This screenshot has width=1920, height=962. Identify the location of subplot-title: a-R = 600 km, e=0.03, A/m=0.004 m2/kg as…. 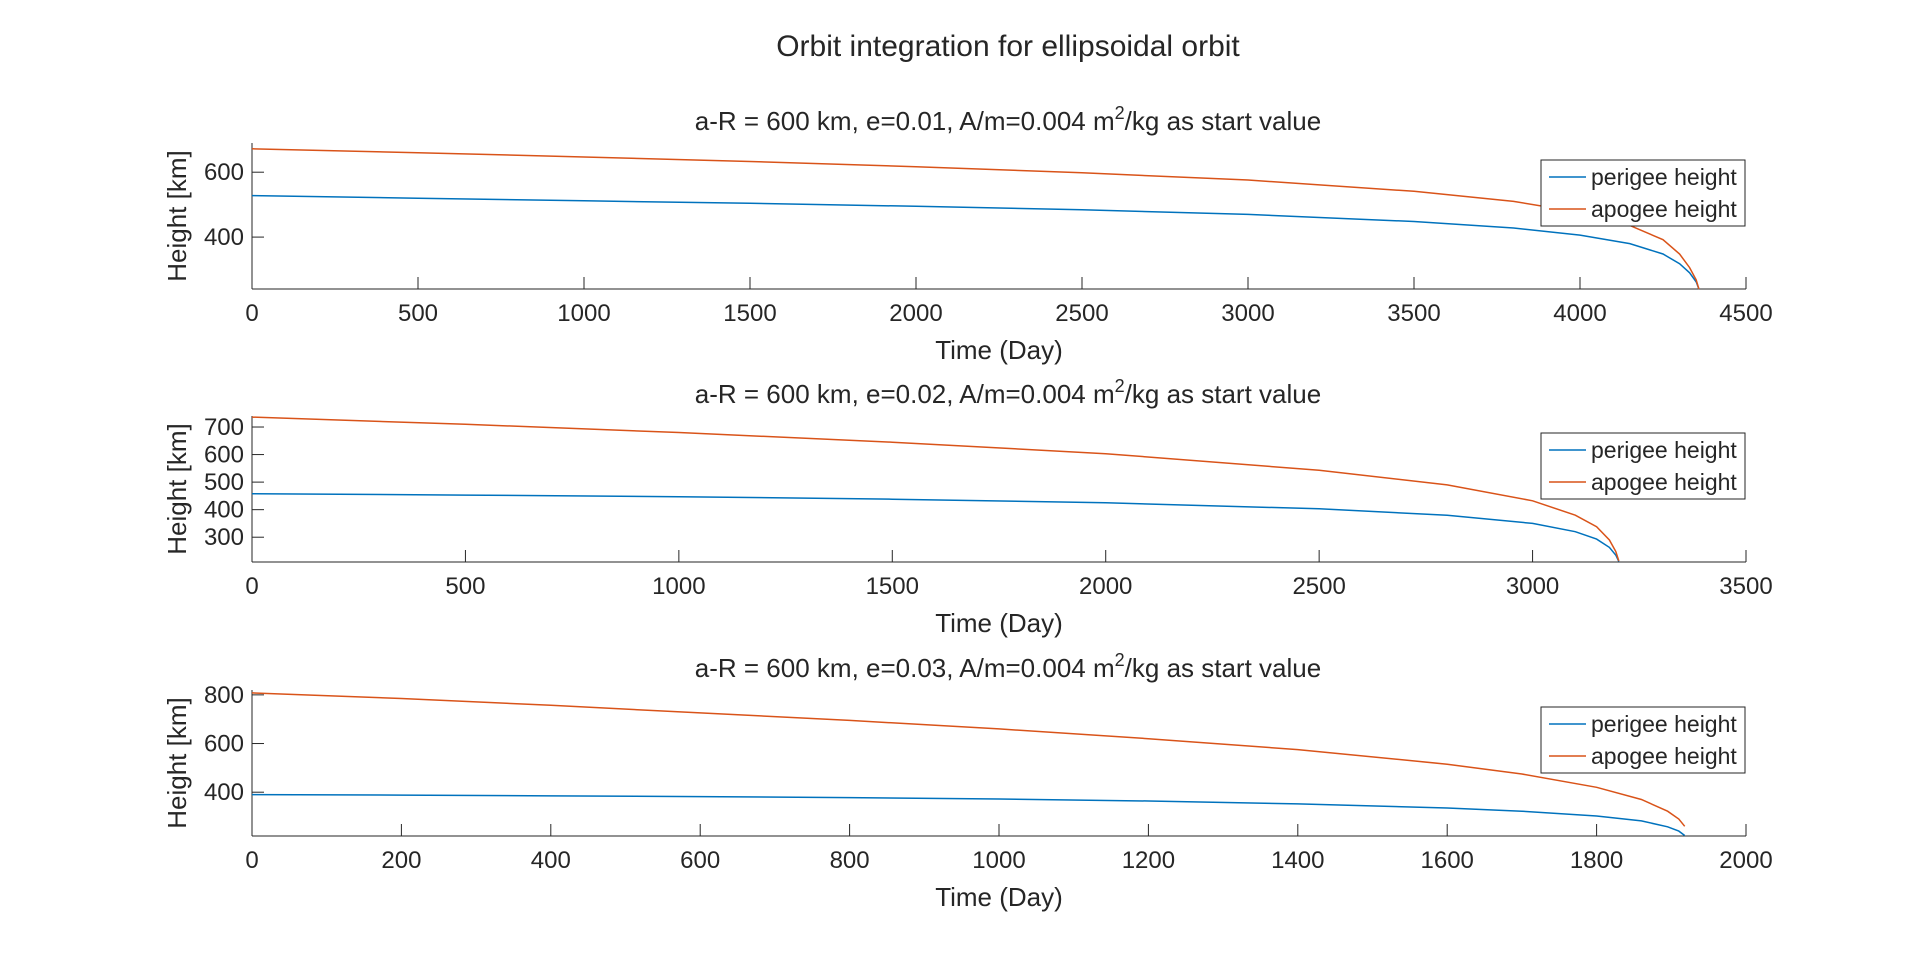
(1008, 666).